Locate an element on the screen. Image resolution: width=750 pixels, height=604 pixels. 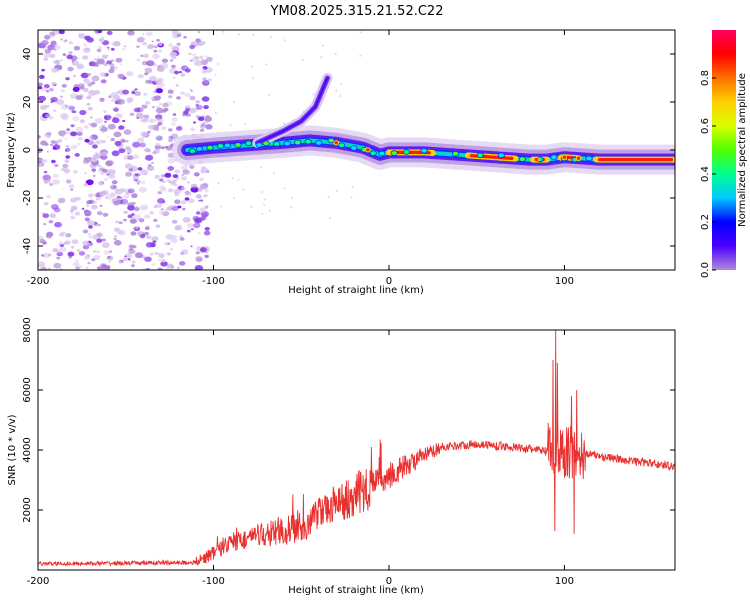
x-tick-label: -100 is located at coordinates (213, 281).